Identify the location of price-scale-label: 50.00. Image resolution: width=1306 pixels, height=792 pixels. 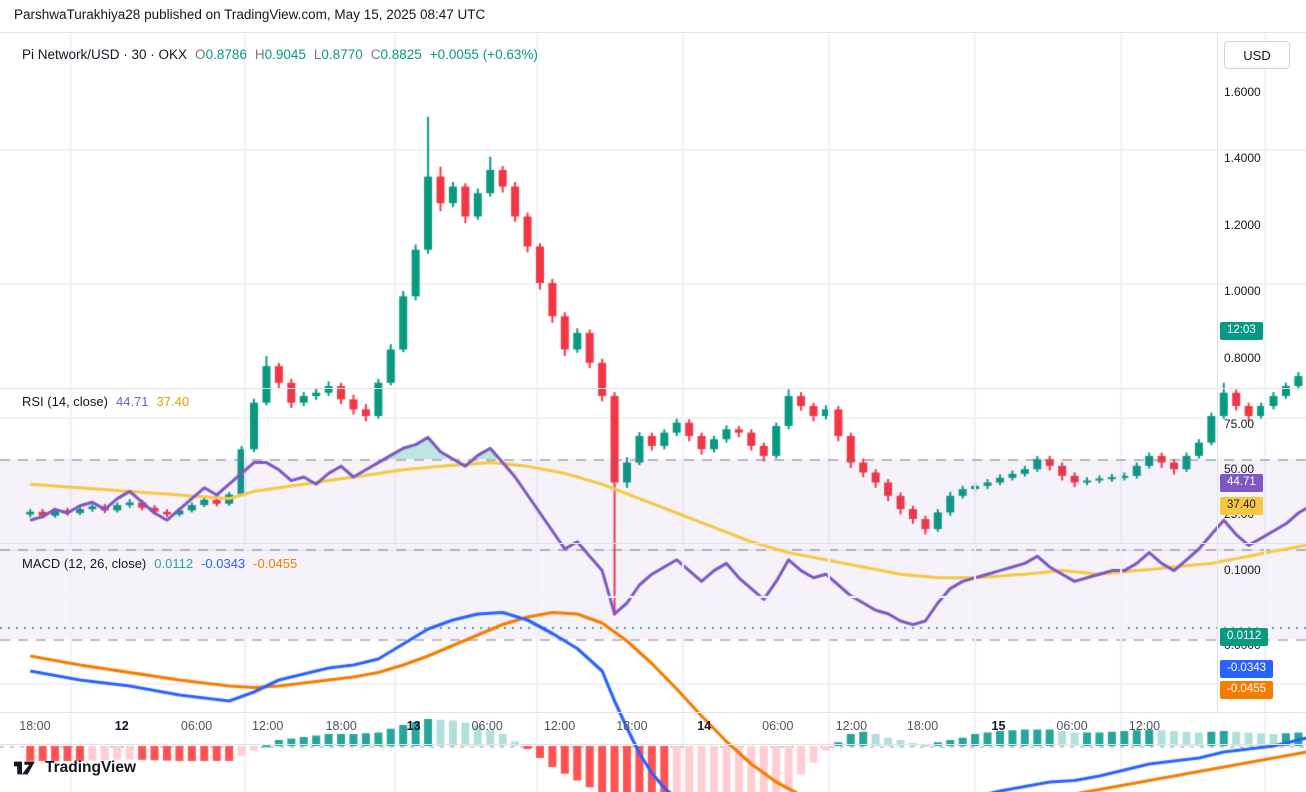
(1239, 469).